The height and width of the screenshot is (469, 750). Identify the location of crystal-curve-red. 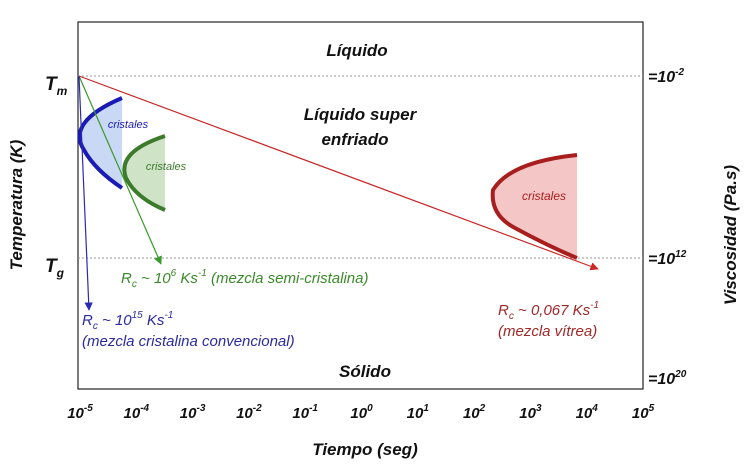
(534, 206).